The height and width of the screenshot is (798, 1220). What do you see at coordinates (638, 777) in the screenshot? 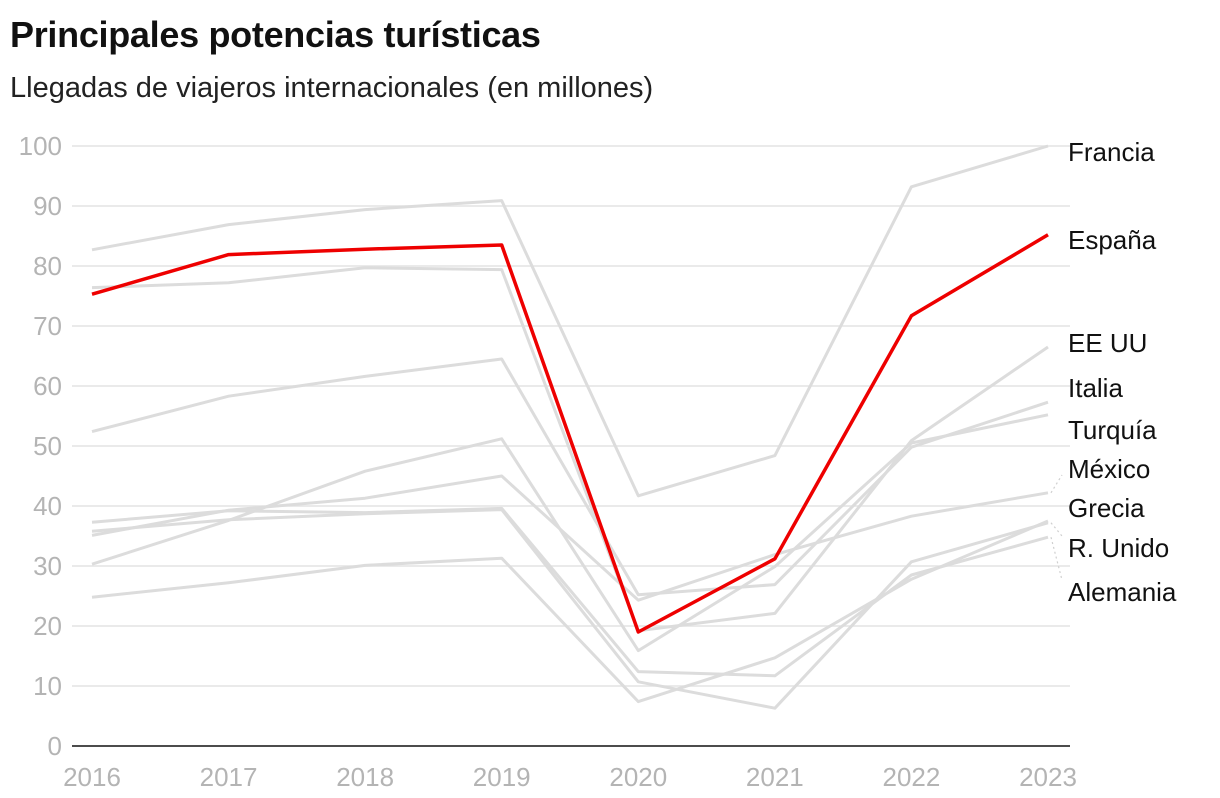
I see `x-tick-label: 2020` at bounding box center [638, 777].